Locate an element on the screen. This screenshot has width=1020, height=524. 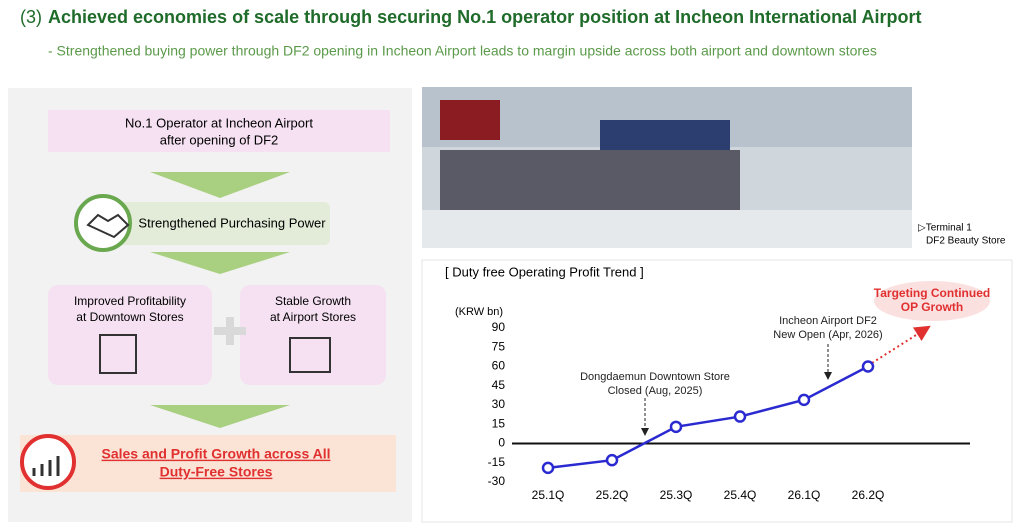
icon-handshake is located at coordinates (103, 223).